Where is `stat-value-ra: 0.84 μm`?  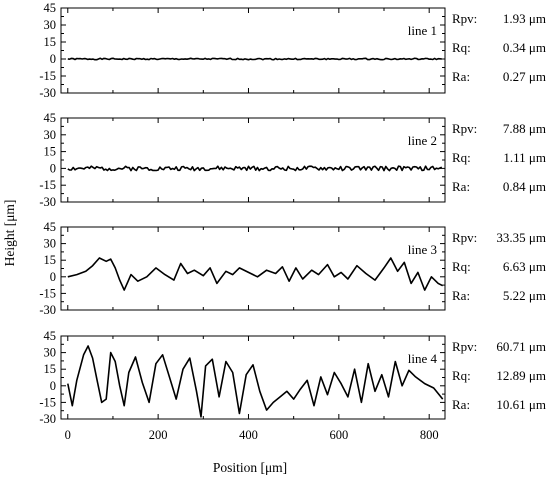
stat-value-ra: 0.84 μm is located at coordinates (524, 186).